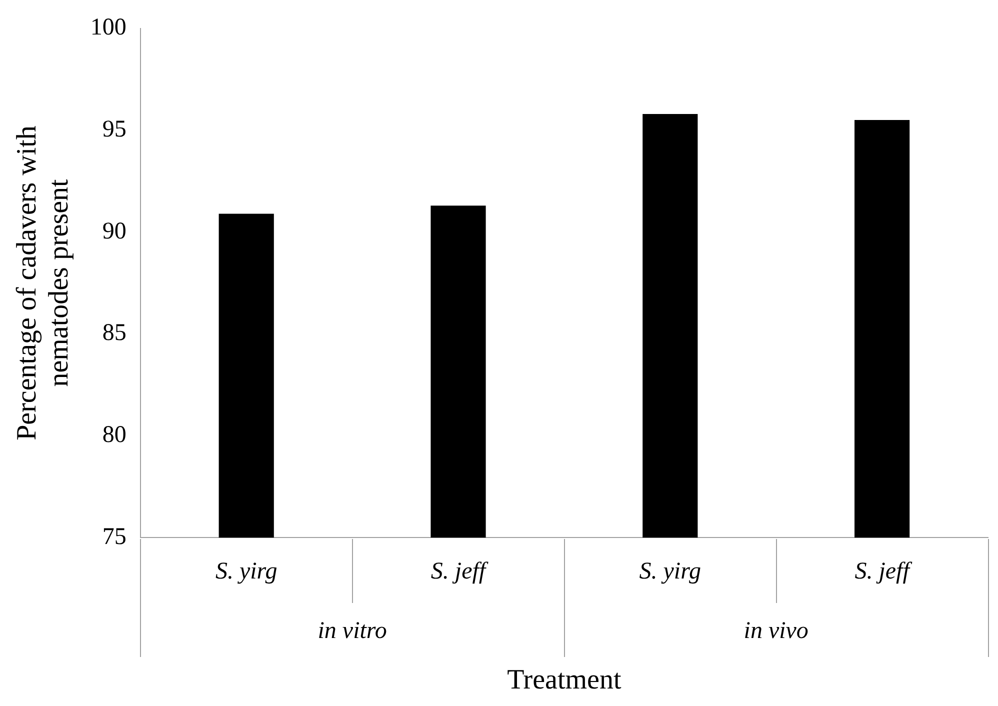 The width and height of the screenshot is (998, 706). What do you see at coordinates (352, 631) in the screenshot?
I see `text: in vitro` at bounding box center [352, 631].